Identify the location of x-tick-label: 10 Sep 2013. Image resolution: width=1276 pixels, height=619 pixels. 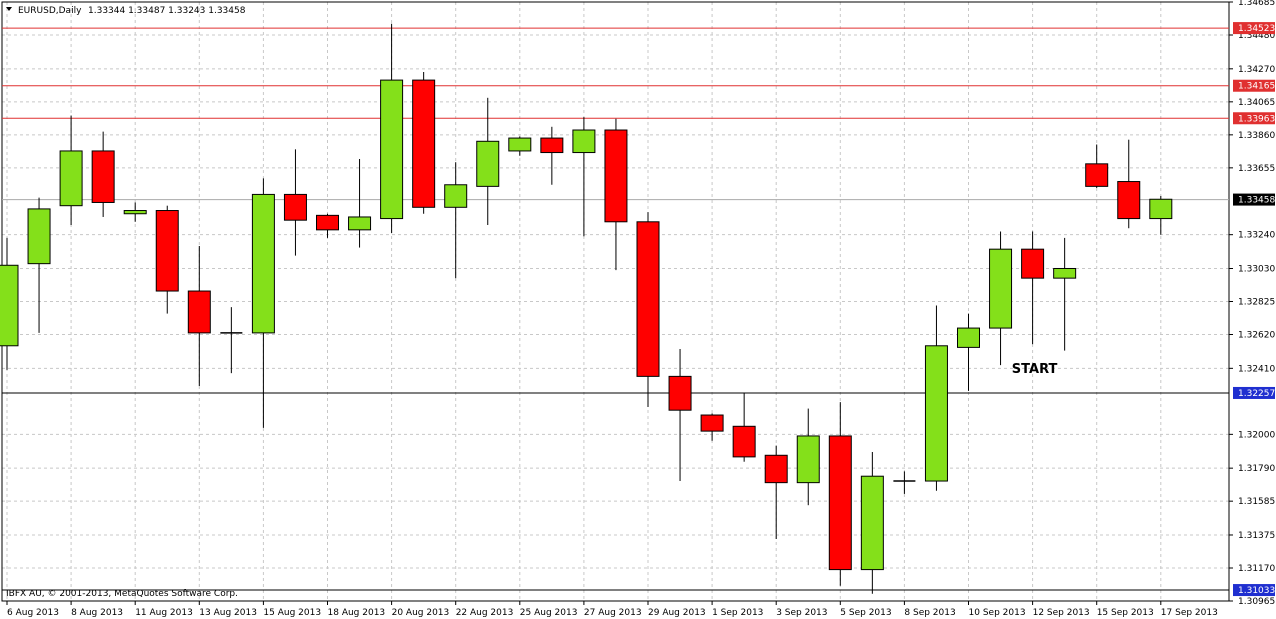
(997, 613).